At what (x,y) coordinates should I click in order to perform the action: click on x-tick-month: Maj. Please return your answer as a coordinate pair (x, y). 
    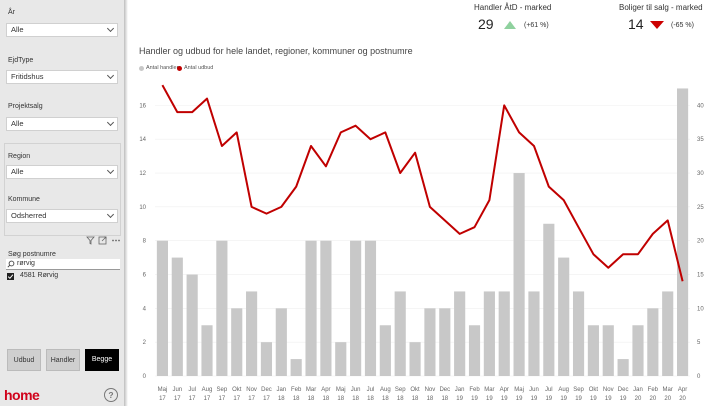
    Looking at the image, I should click on (341, 390).